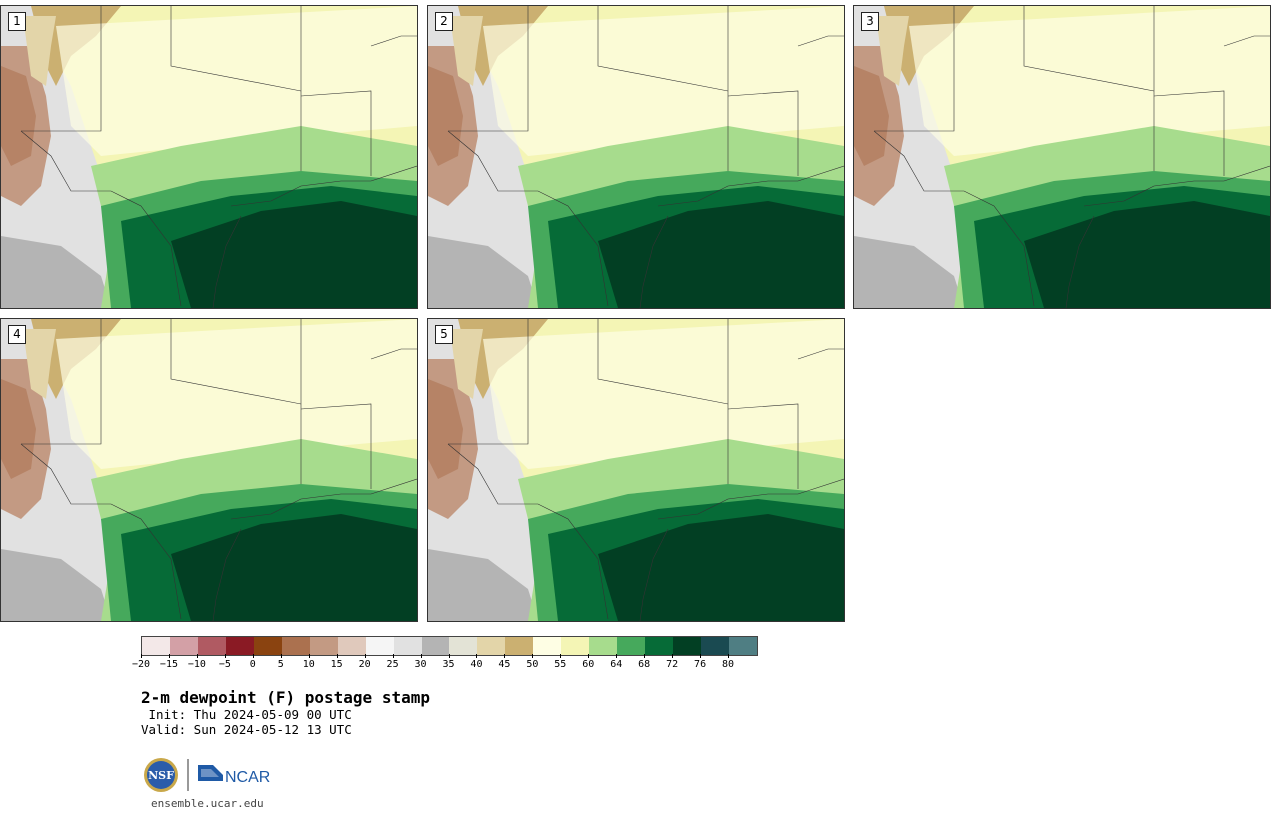 The image size is (1280, 815). I want to click on colorbar-tick-label: 76, so click(700, 664).